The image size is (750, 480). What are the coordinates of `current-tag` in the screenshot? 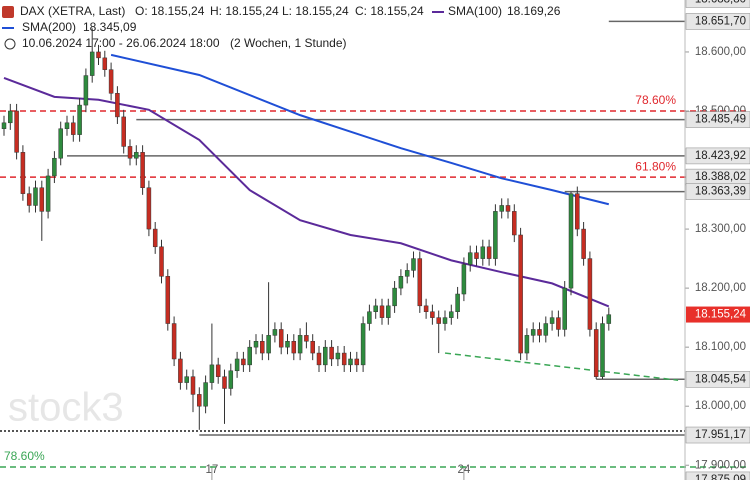 It's located at (718, 314).